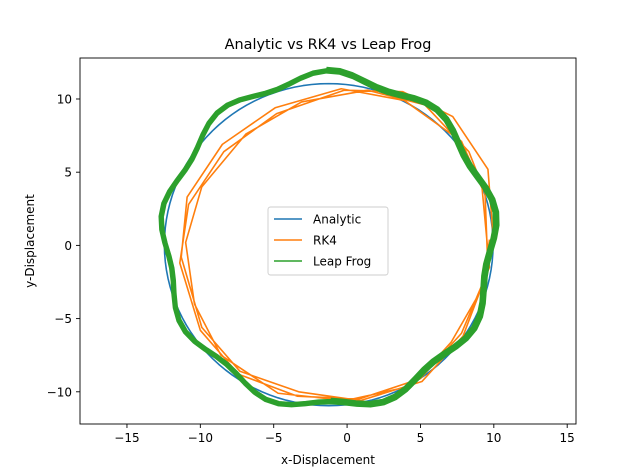 The image size is (640, 476). Describe the element at coordinates (30, 241) in the screenshot. I see `y-axis-label: y-Displacement` at that location.